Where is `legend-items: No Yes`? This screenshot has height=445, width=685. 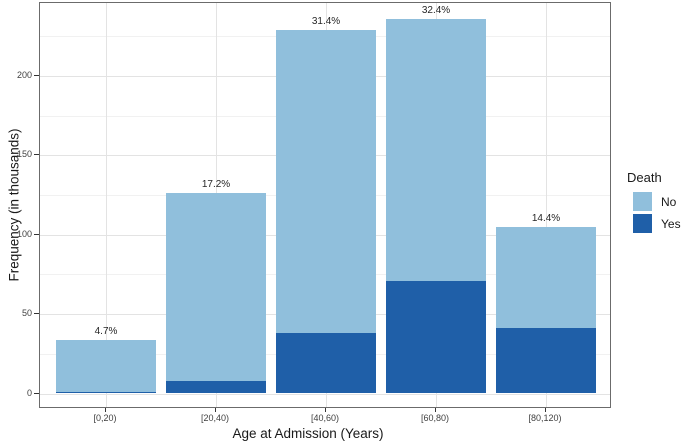
legend-items: No Yes is located at coordinates (654, 212).